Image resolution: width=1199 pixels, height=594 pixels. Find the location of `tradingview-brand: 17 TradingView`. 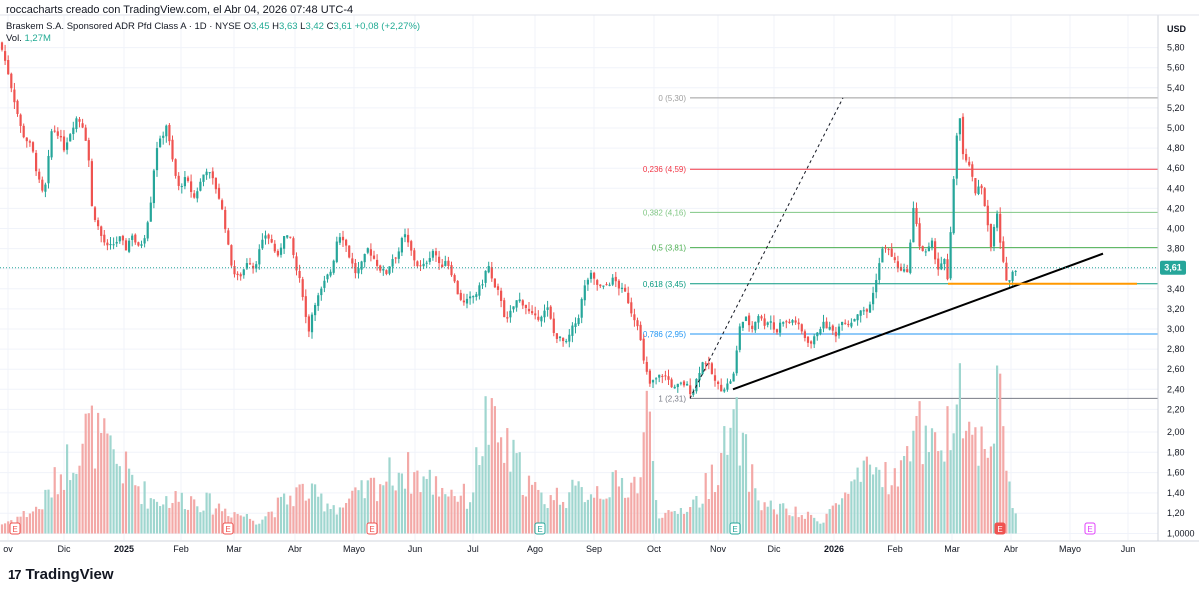

tradingview-brand: 17 TradingView is located at coordinates (61, 574).